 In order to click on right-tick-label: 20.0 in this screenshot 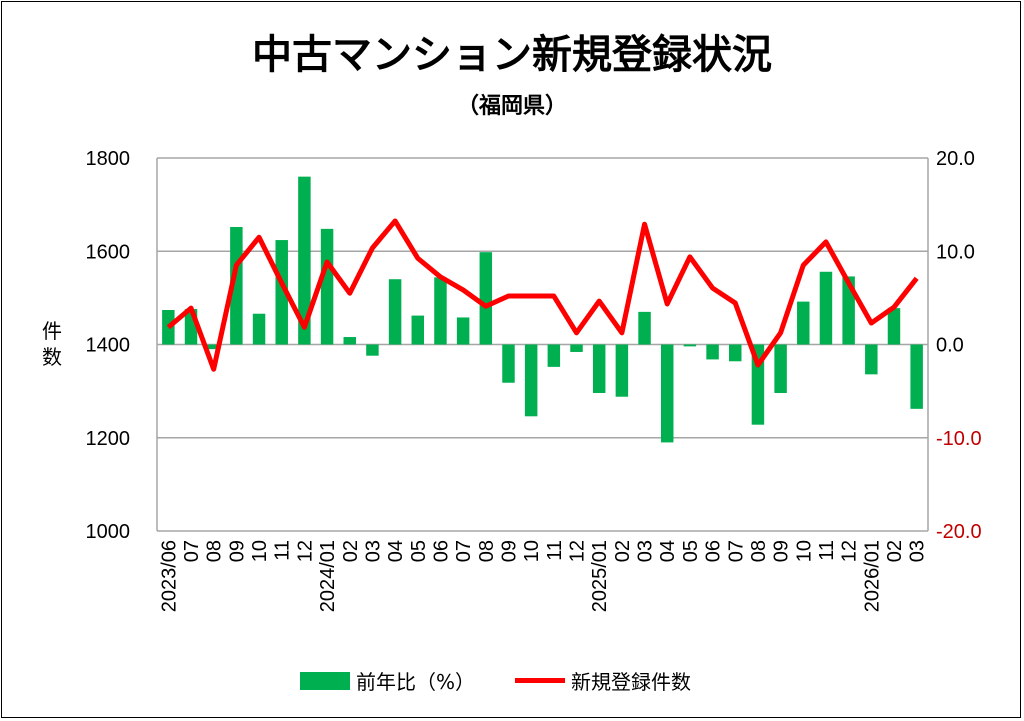, I will do `click(955, 159)`.